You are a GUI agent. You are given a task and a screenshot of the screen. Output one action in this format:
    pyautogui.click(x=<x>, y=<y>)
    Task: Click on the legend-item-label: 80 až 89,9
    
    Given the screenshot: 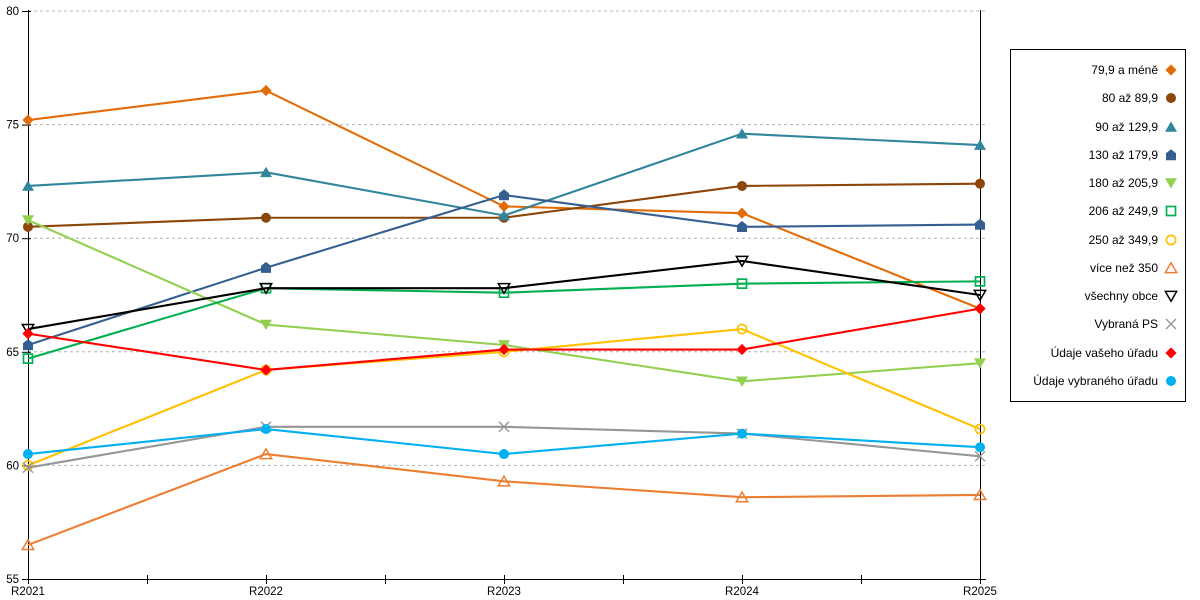 What is the action you would take?
    pyautogui.click(x=1129, y=98)
    